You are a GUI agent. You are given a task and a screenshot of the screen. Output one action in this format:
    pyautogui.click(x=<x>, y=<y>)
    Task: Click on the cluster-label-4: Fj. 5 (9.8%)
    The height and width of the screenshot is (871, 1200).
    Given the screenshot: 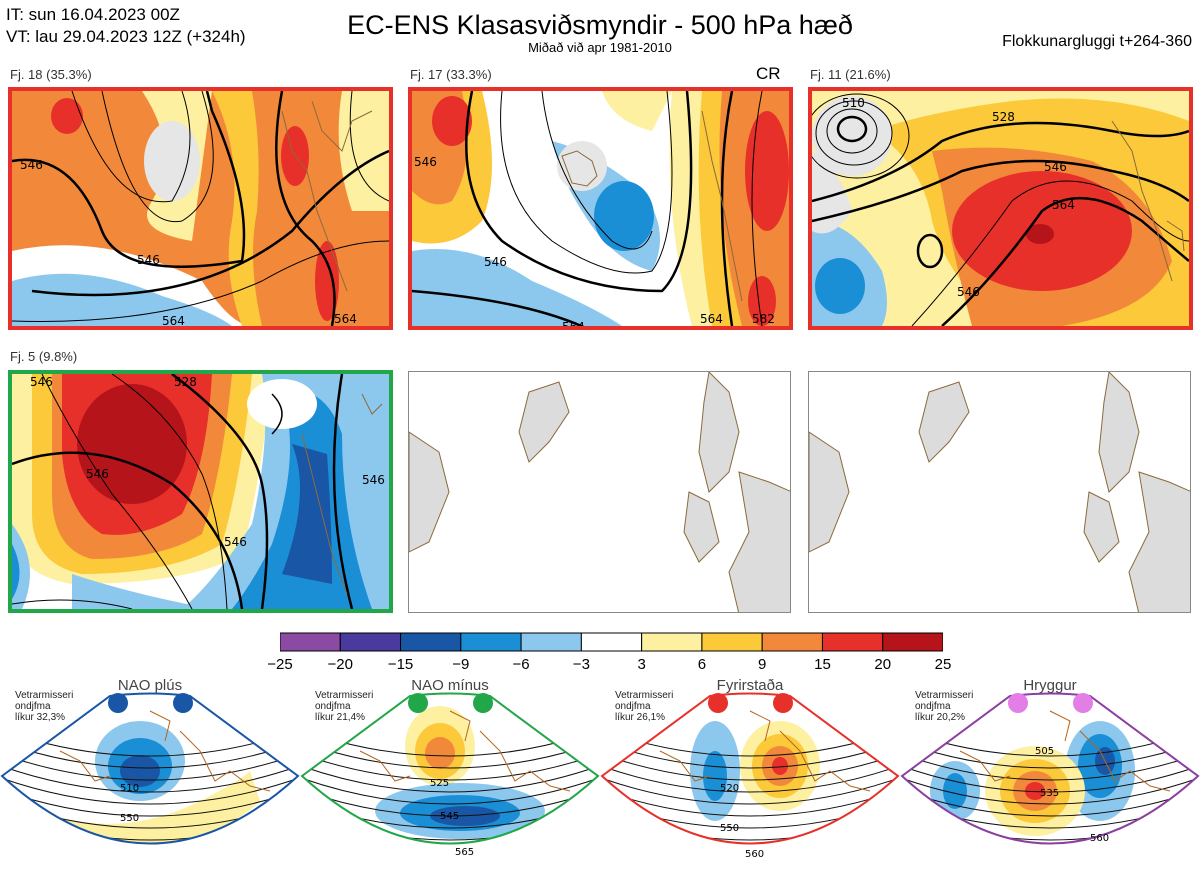 What is the action you would take?
    pyautogui.click(x=44, y=356)
    